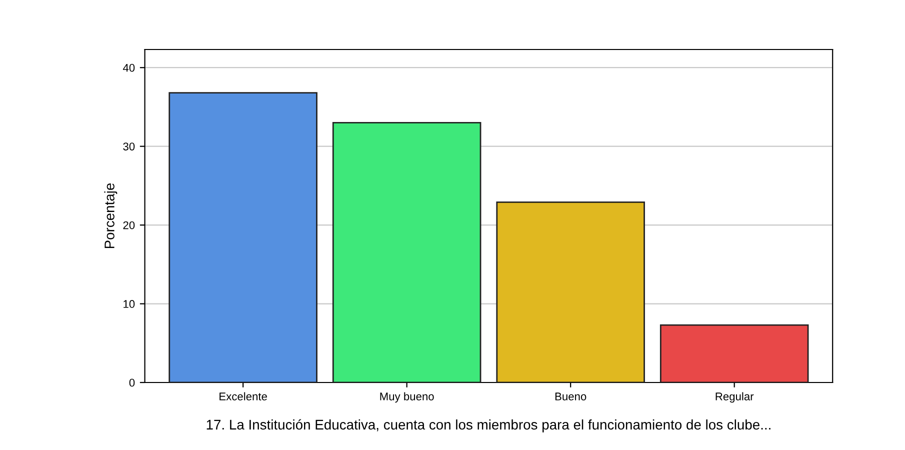 This screenshot has width=905, height=450. I want to click on y-axis-title: Porcentaje, so click(111, 215).